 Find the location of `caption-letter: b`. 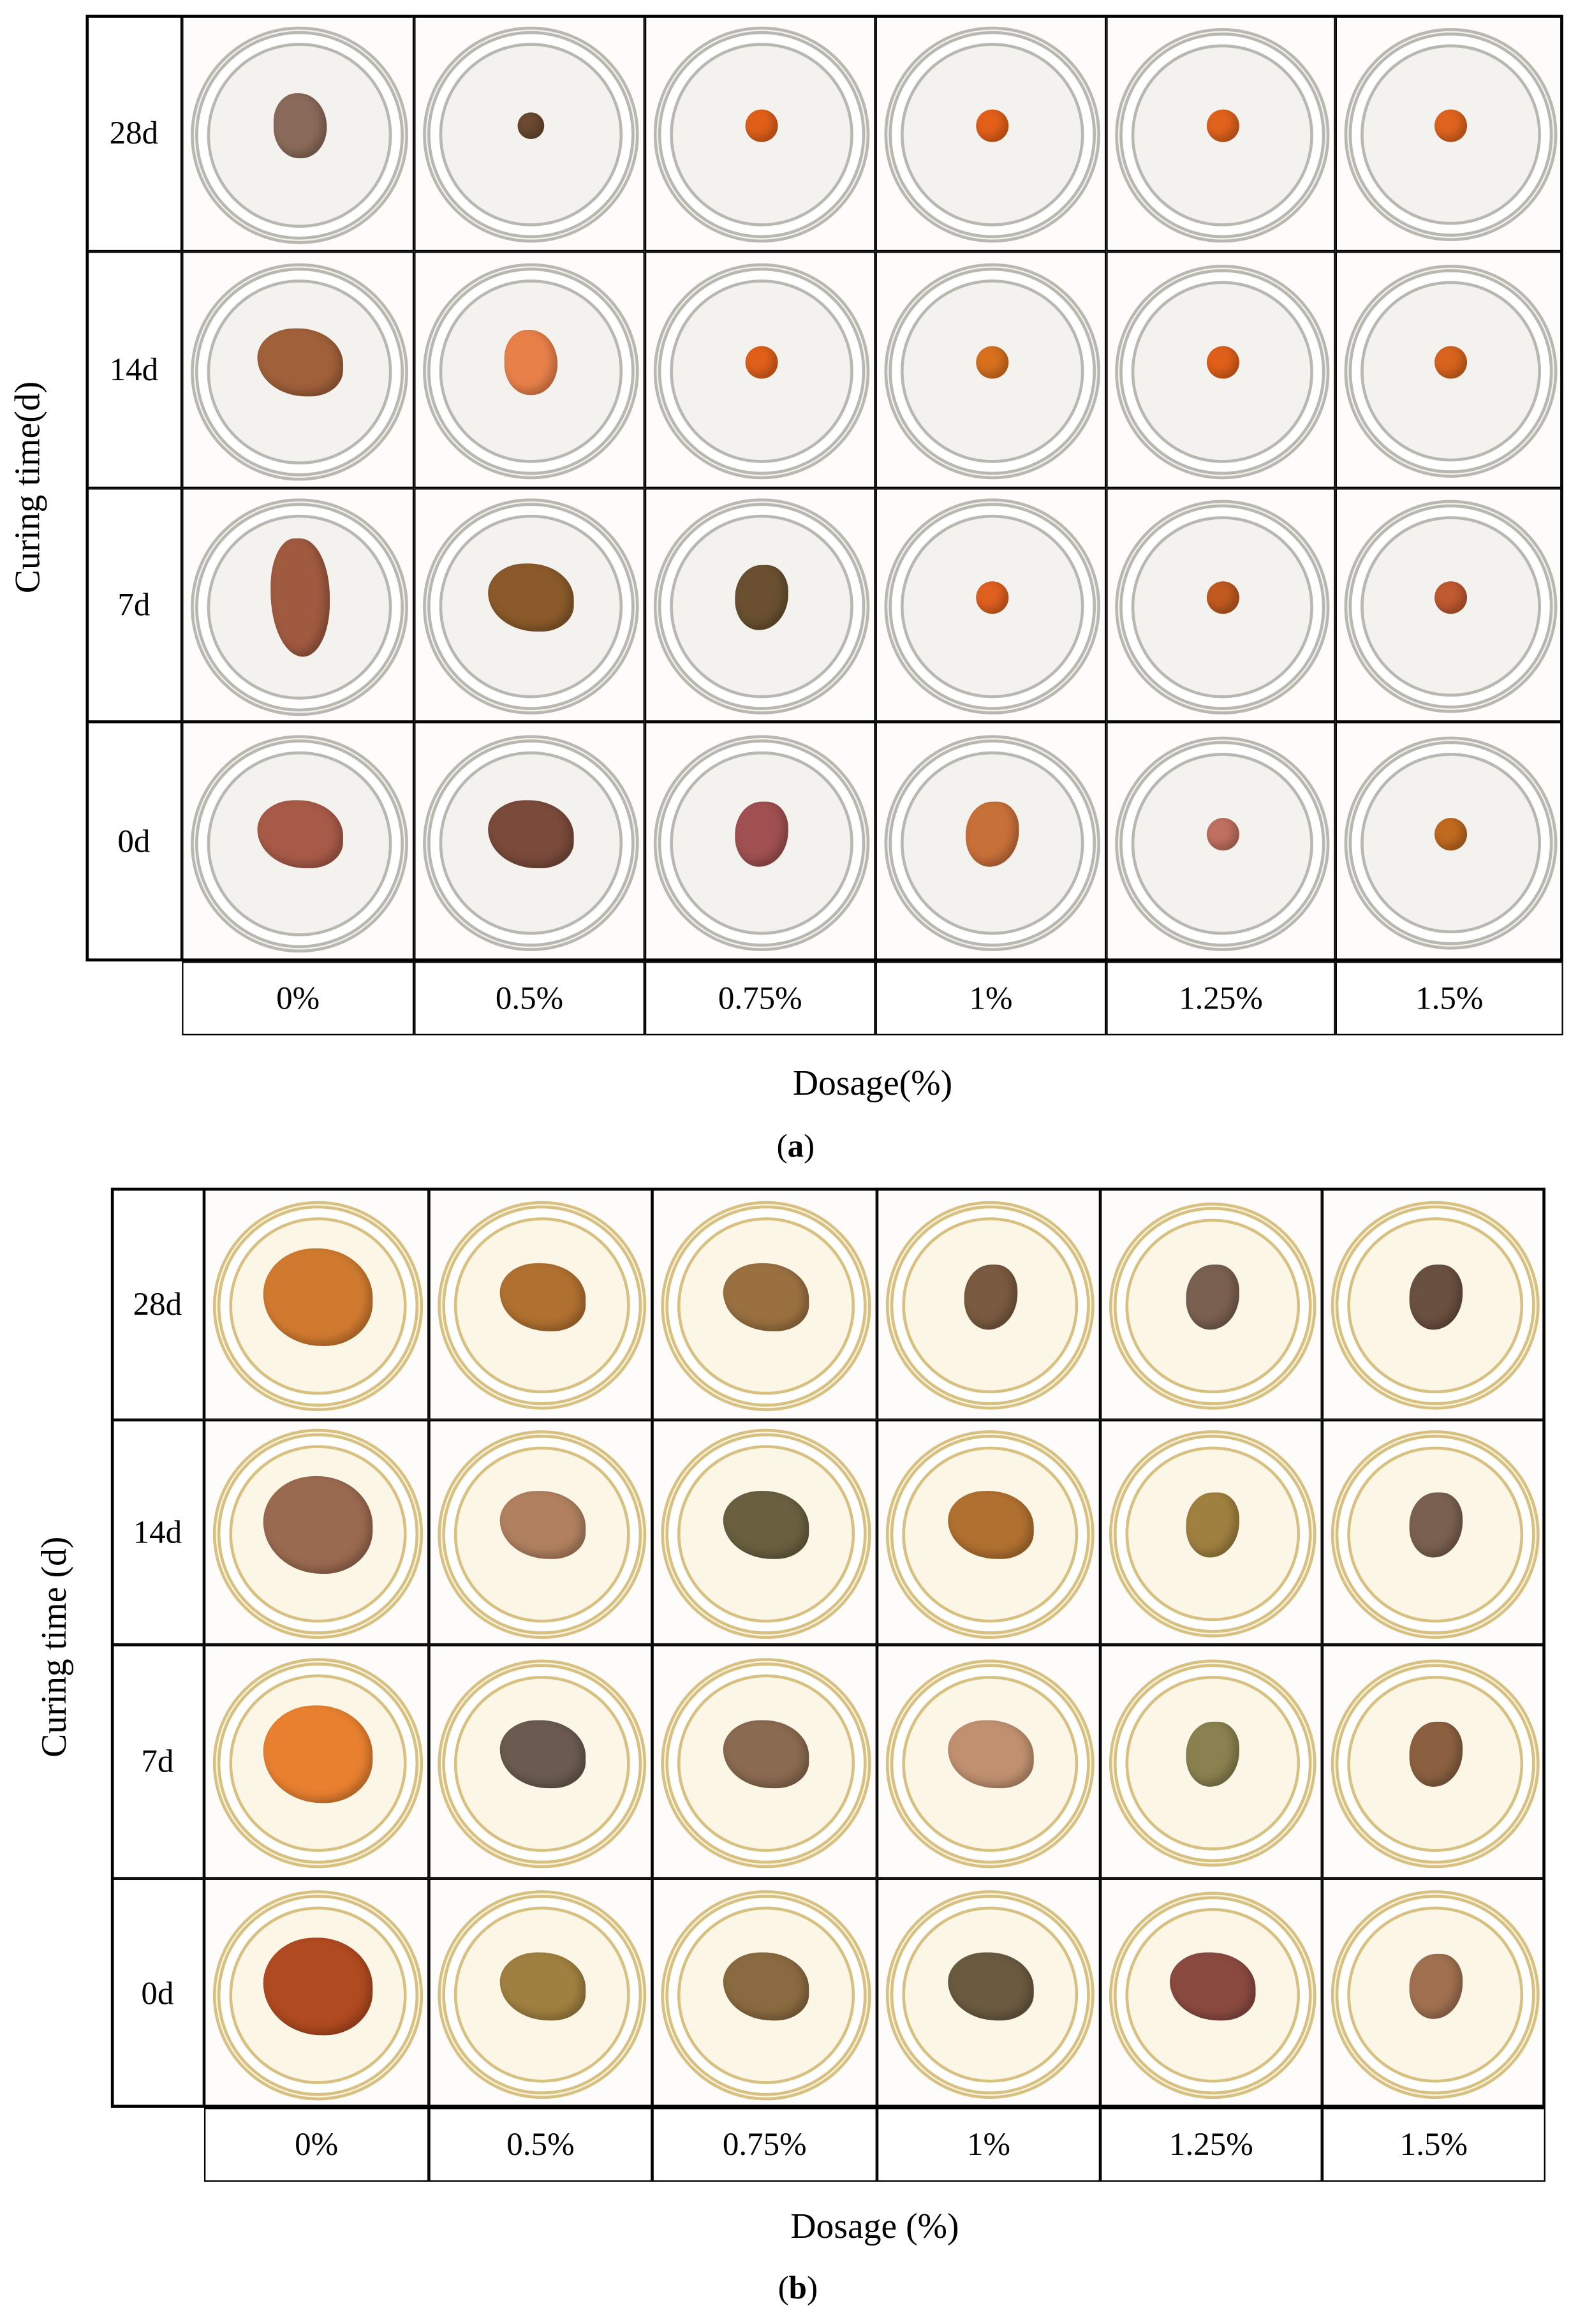

caption-letter: b is located at coordinates (797, 2287).